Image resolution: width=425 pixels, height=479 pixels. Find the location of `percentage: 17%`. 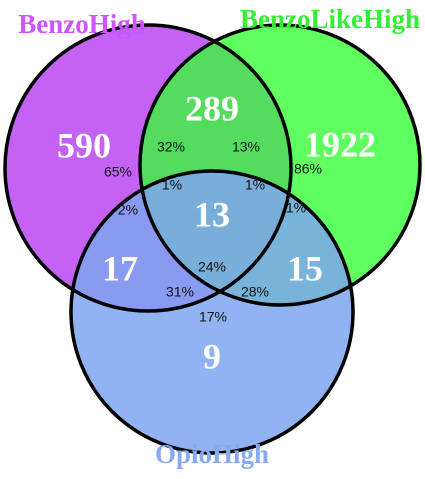

percentage: 17% is located at coordinates (213, 317).